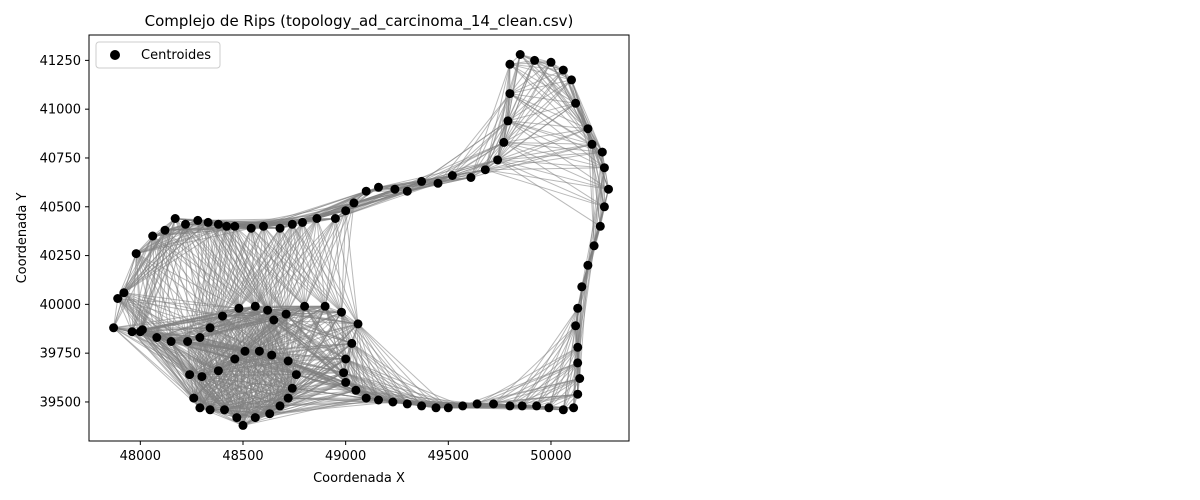  Describe the element at coordinates (60, 207) in the screenshot. I see `y-tick-label: 40500` at that location.